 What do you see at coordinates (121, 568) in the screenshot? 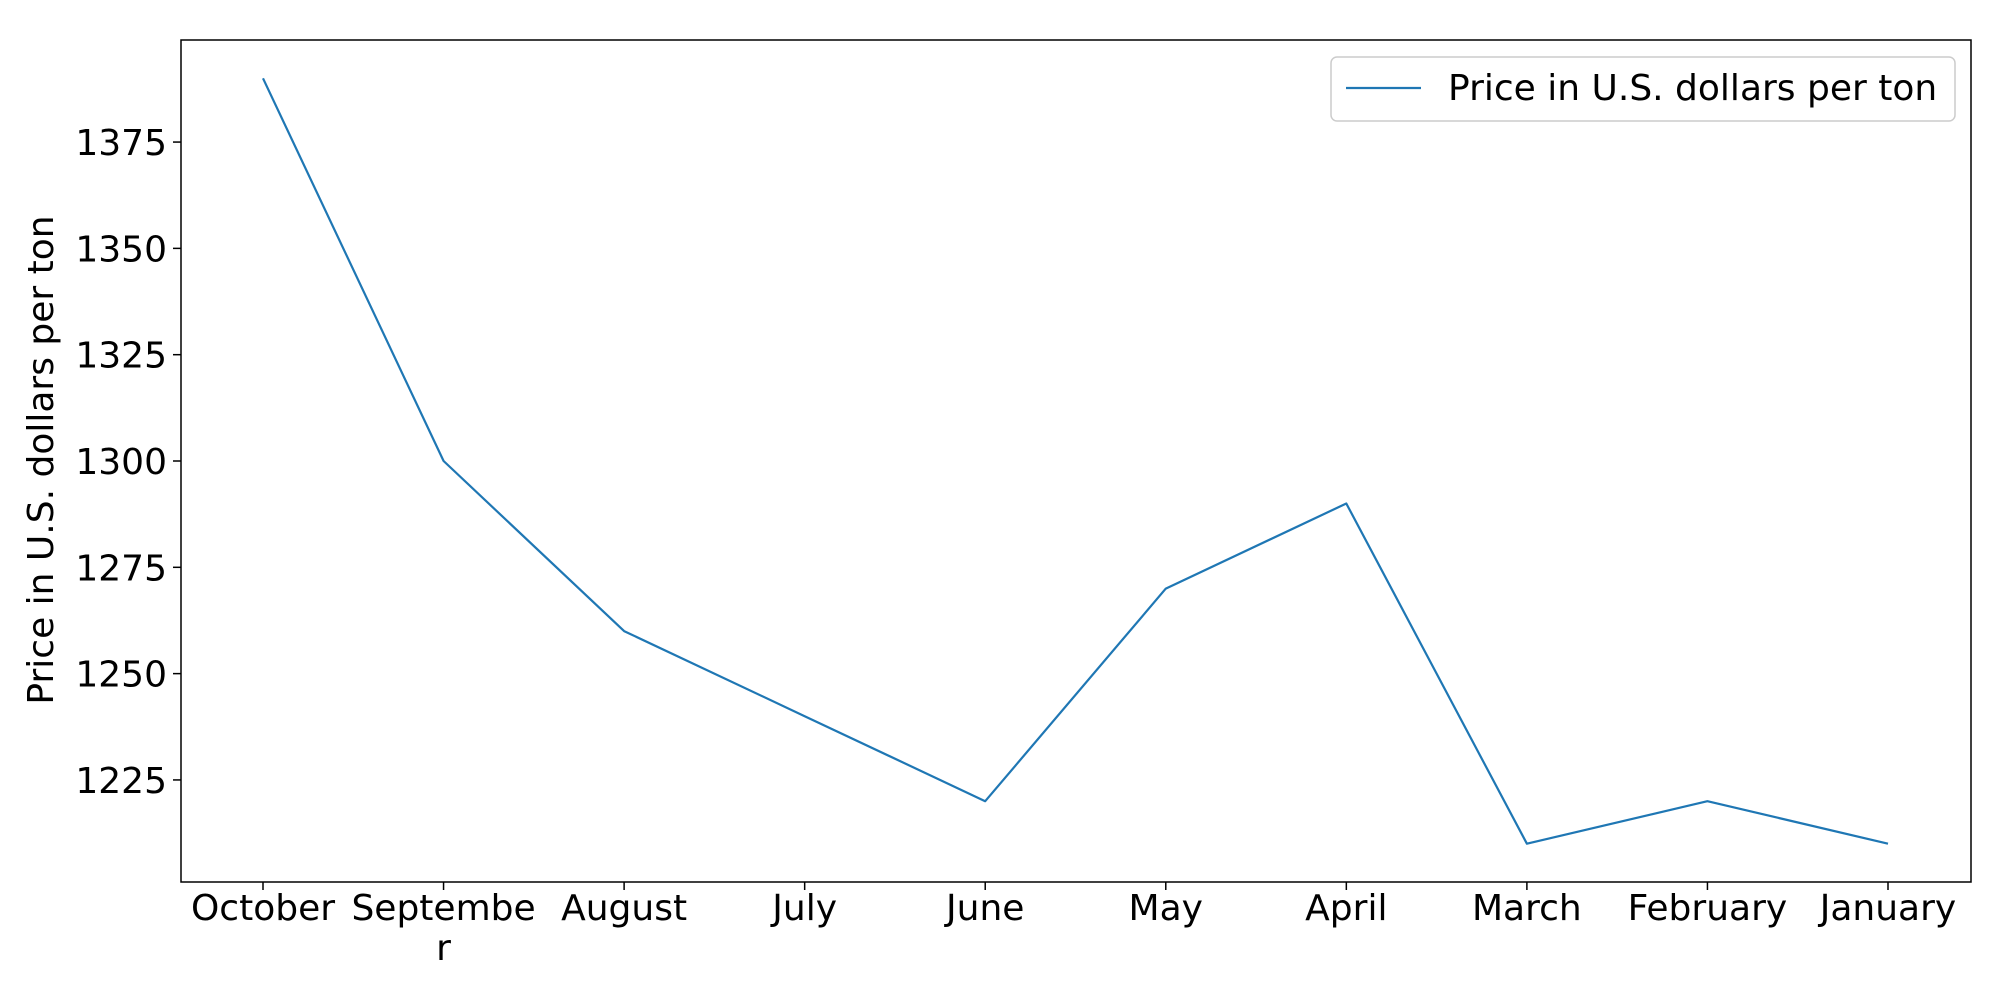
I see `y-tick-label: 1275` at bounding box center [121, 568].